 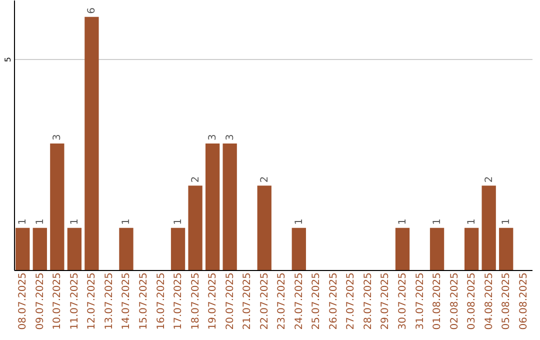 I want to click on x-tick-label: 23.07.2025, so click(x=282, y=301).